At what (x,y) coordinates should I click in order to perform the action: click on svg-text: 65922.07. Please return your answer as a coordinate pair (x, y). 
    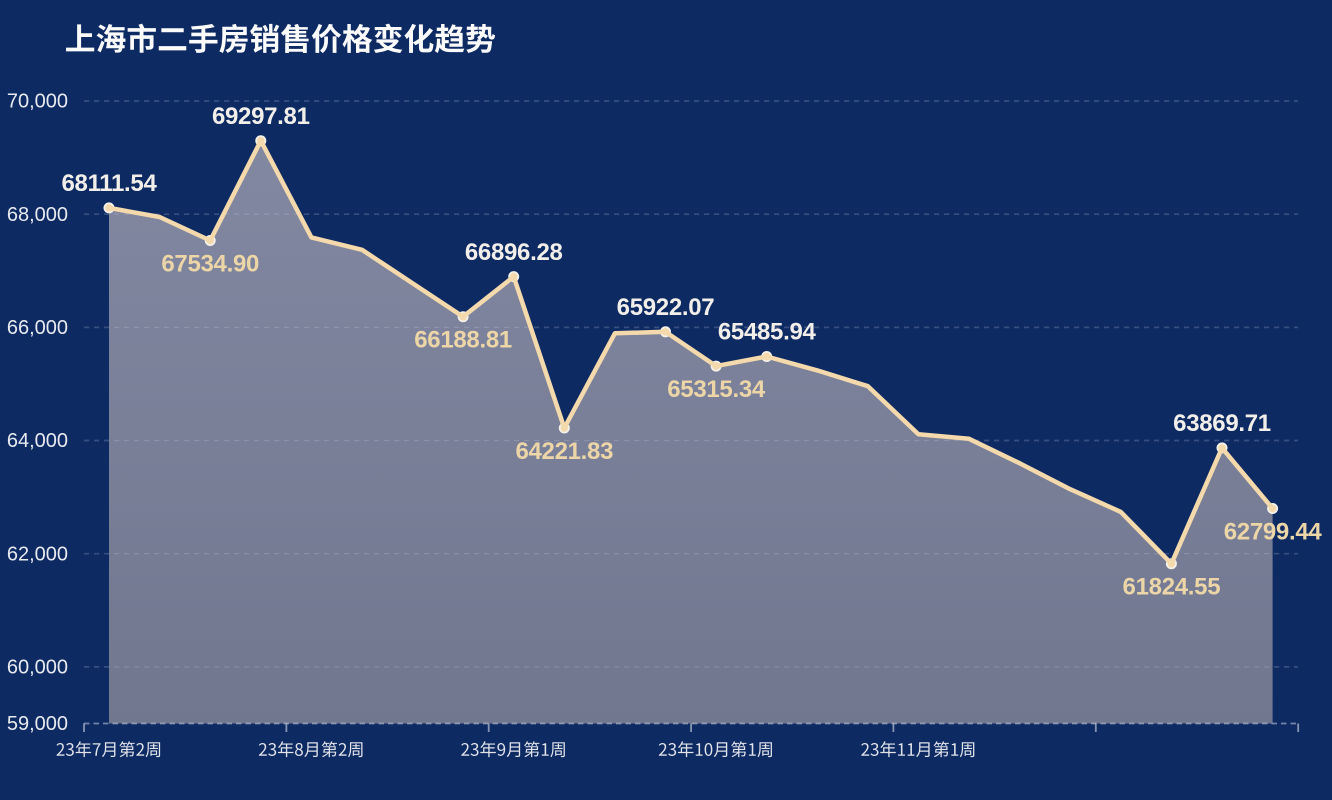
    Looking at the image, I should click on (666, 307).